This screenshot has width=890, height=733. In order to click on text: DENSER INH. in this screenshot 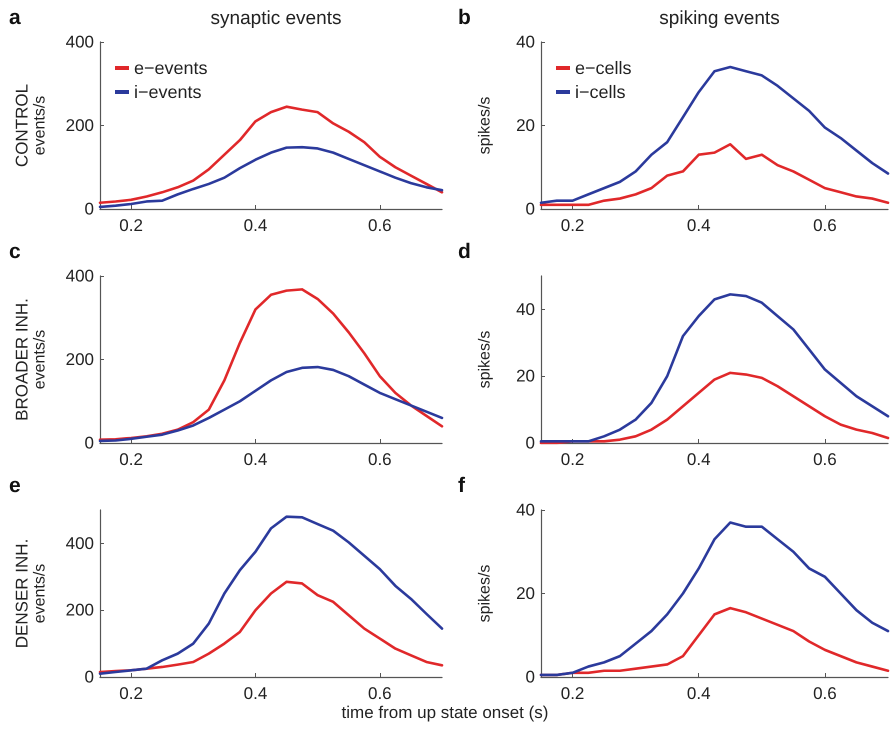, I will do `click(22, 593)`.